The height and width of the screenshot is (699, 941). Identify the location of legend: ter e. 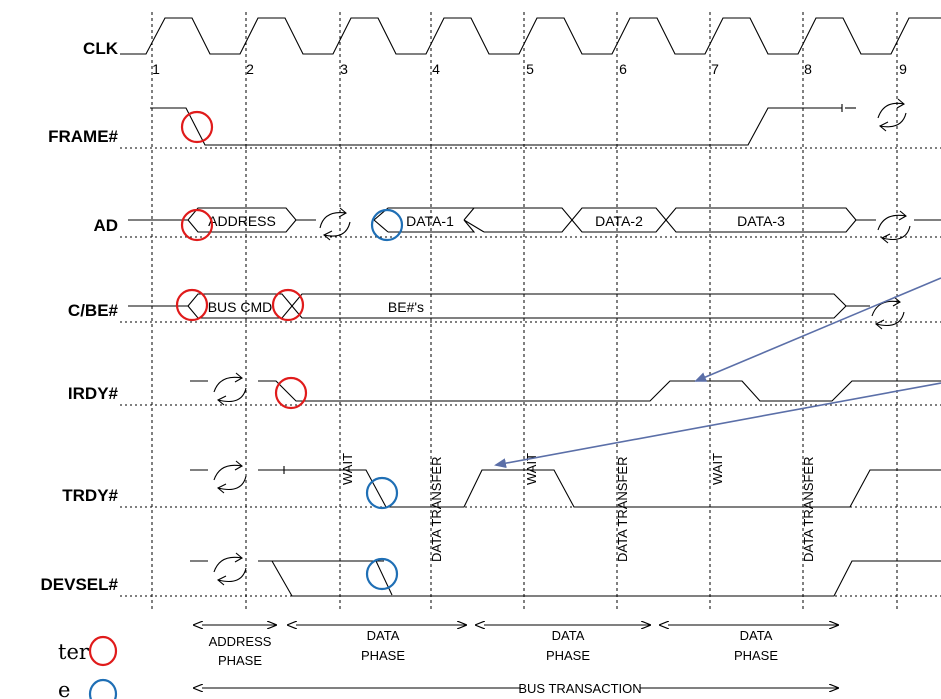
(88, 667).